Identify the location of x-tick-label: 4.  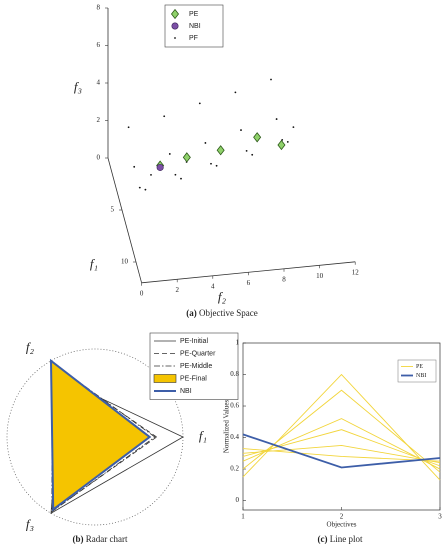
(213, 286).